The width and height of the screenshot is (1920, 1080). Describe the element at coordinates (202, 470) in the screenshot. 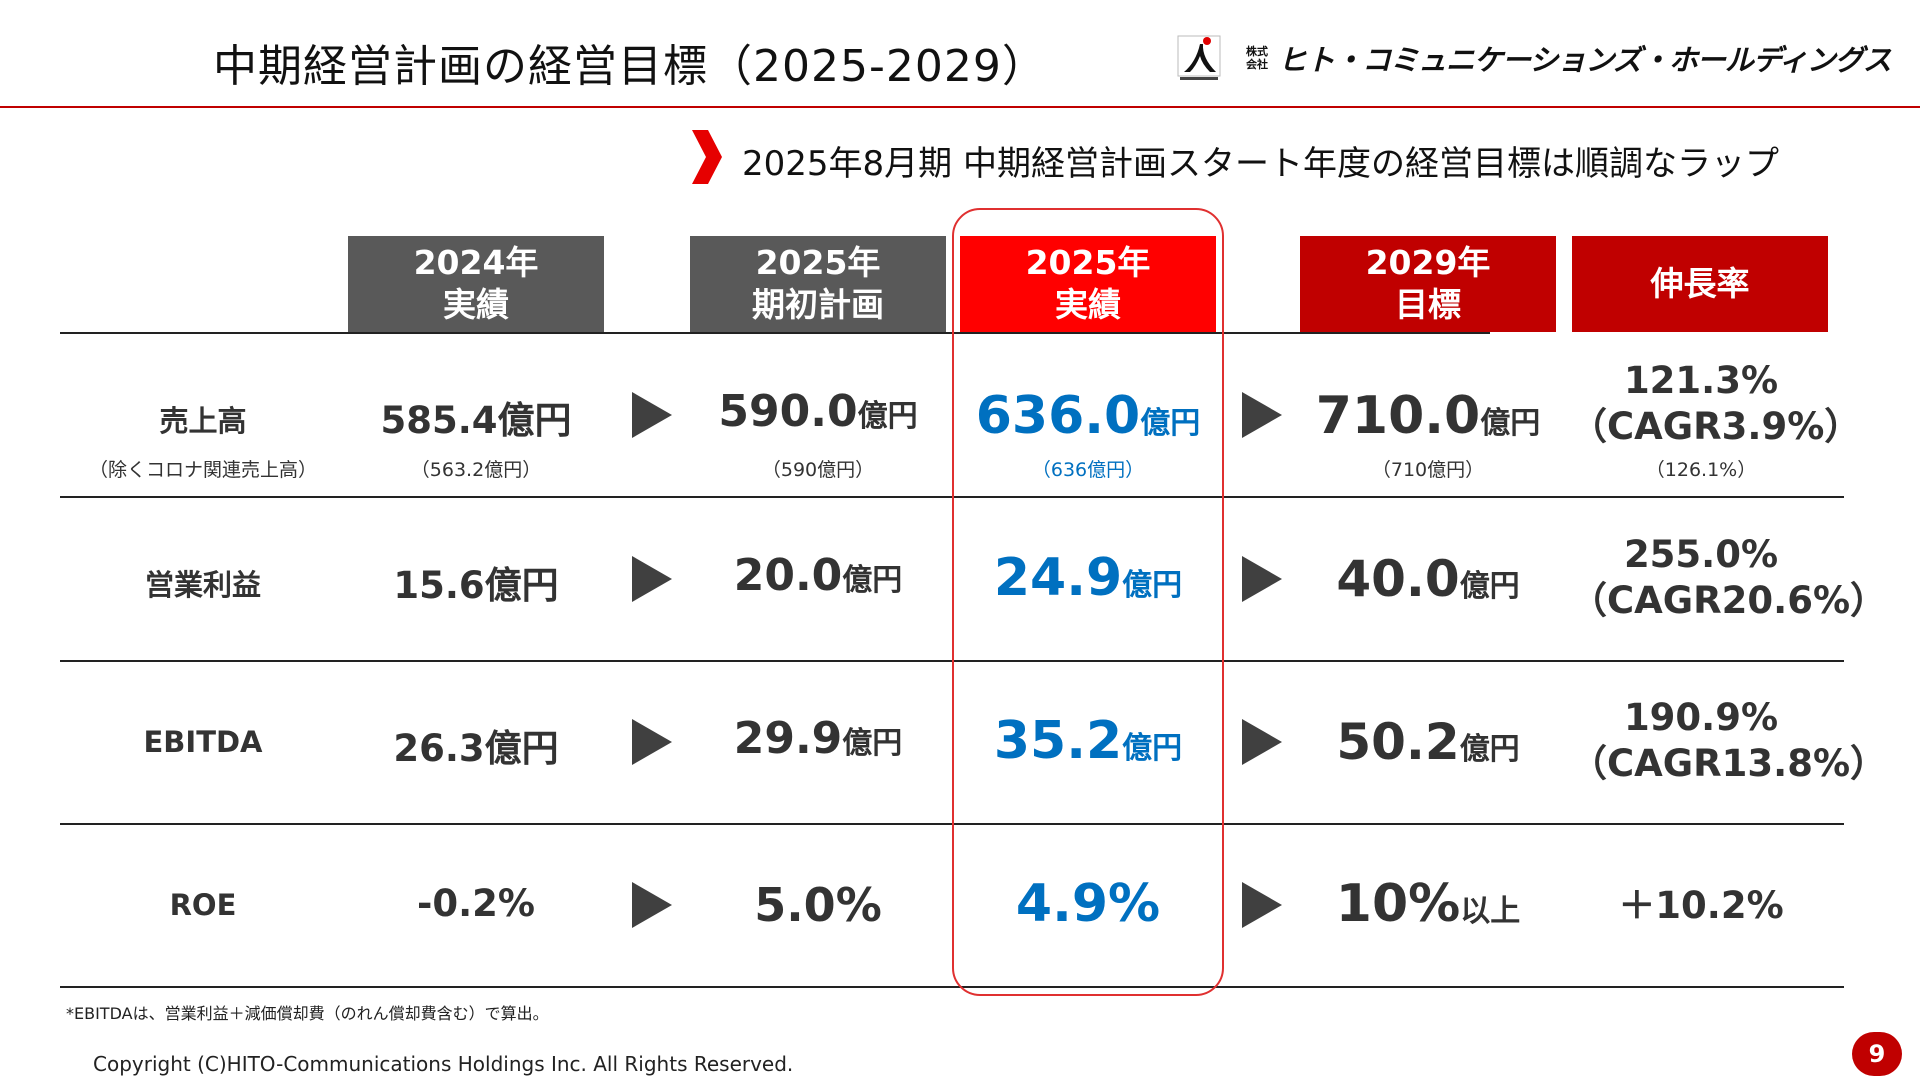

I see `row-sublabel-sales: （除くコロナ関連売上高）` at that location.